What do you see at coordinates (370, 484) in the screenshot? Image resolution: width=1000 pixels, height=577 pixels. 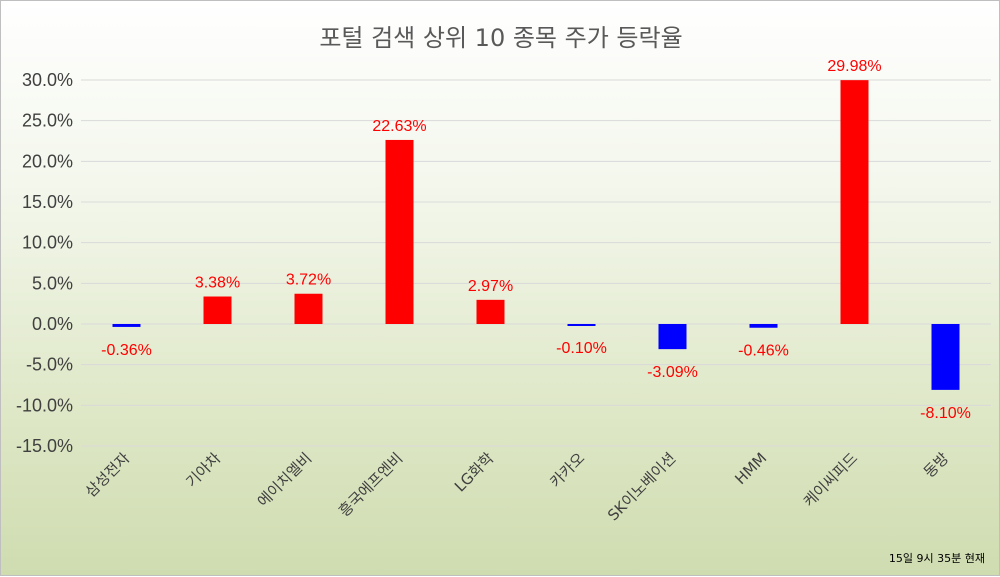 I see `x-tick-label: 흥국에프엔비` at bounding box center [370, 484].